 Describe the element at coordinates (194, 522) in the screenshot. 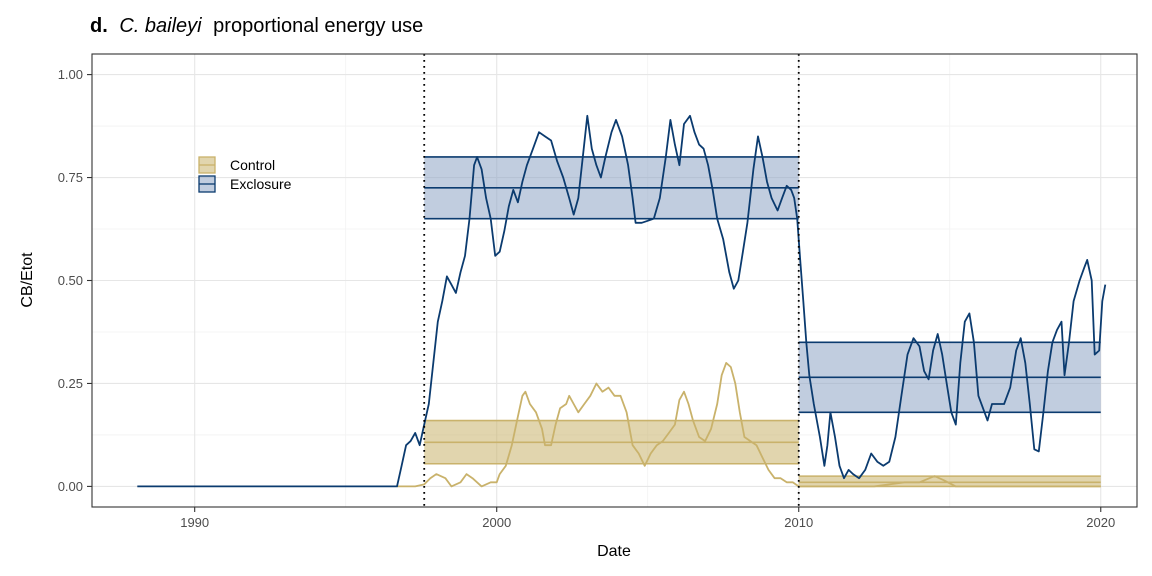

I see `x-tick-label: 1990` at that location.